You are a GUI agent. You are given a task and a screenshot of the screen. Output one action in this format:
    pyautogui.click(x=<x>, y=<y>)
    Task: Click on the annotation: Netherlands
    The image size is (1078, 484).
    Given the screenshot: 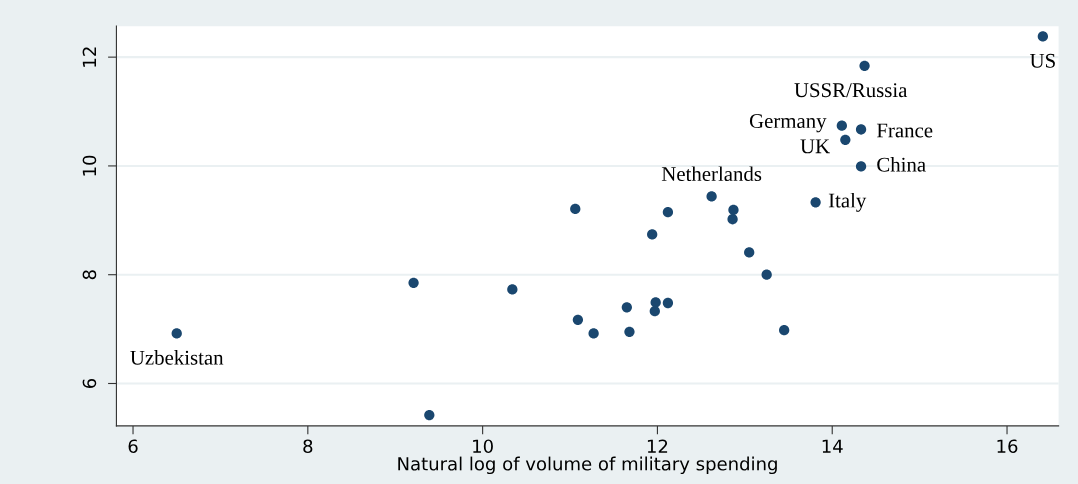 What is the action you would take?
    pyautogui.click(x=711, y=174)
    